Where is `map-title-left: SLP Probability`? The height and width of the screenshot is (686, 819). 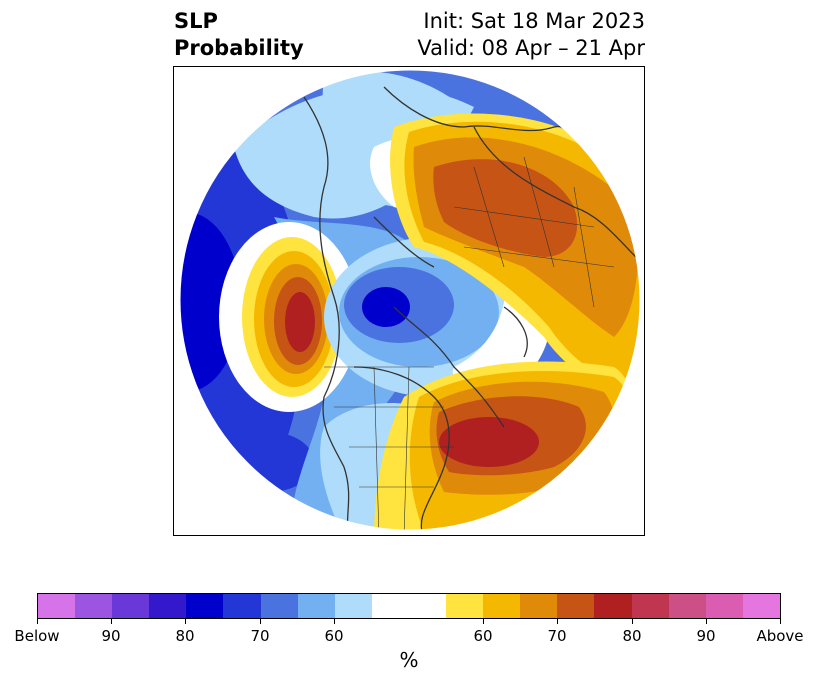
map-title-left: SLP Probability is located at coordinates (239, 35).